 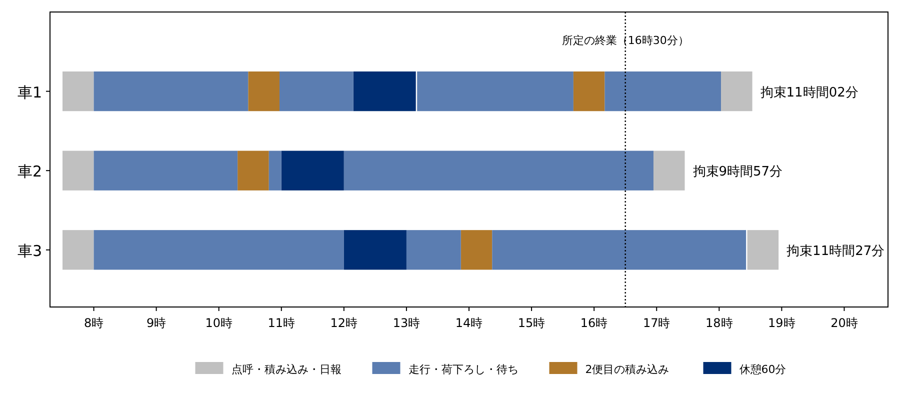 What do you see at coordinates (156, 323) in the screenshot?
I see `x-tick-label: 9時` at bounding box center [156, 323].